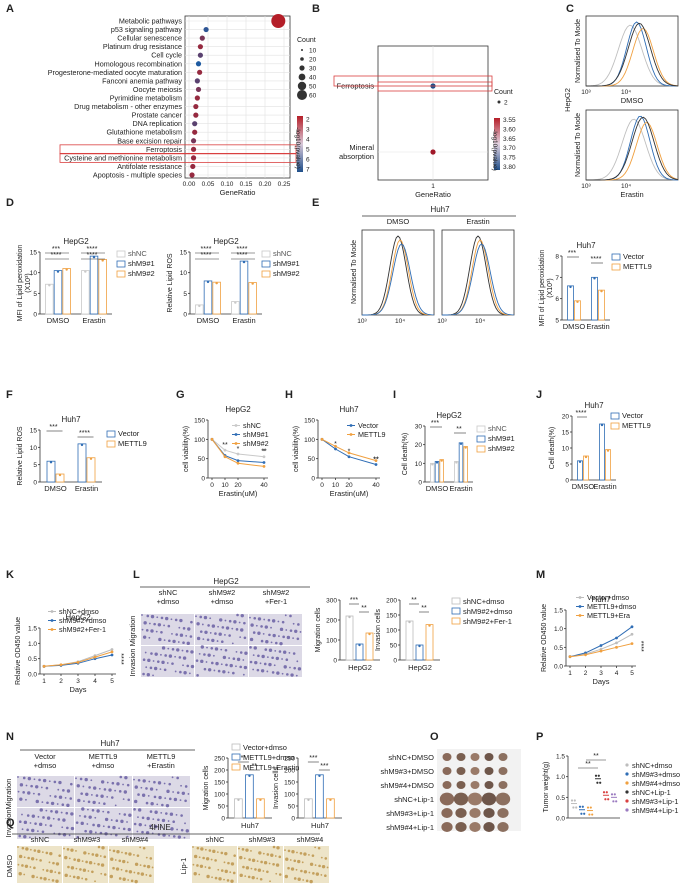  I want to click on Q-column-label: shNC, so click(215, 839).